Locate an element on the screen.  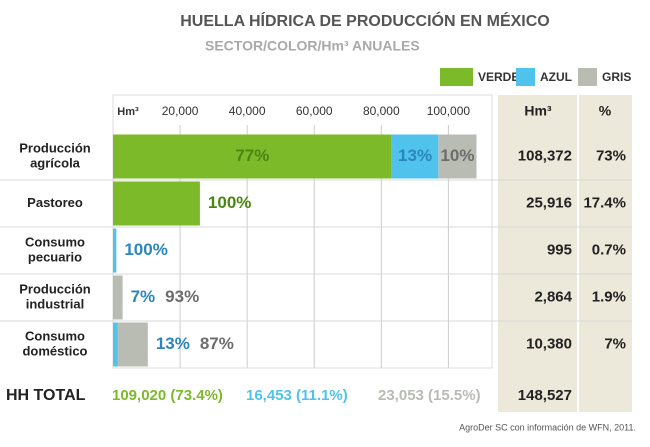
legend-label: AZUL is located at coordinates (556, 77).